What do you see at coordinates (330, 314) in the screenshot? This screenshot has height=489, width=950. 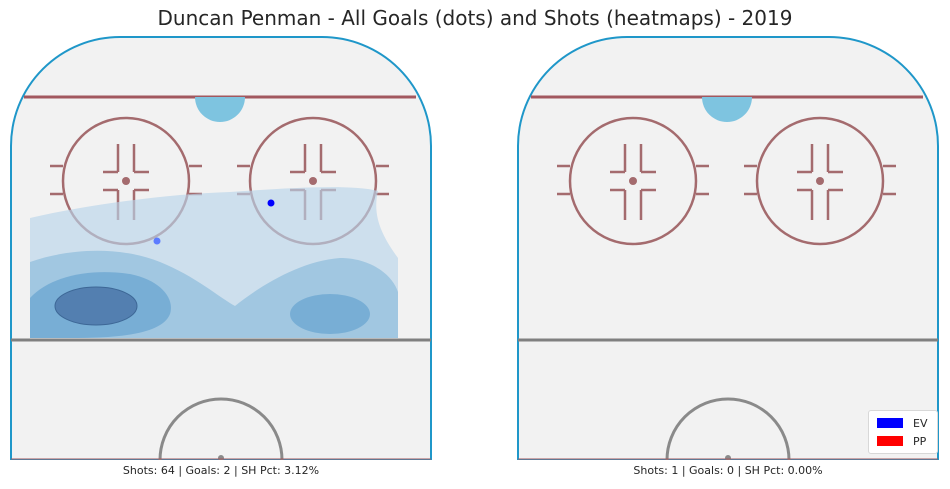 I see `heatmap-level-3b` at bounding box center [330, 314].